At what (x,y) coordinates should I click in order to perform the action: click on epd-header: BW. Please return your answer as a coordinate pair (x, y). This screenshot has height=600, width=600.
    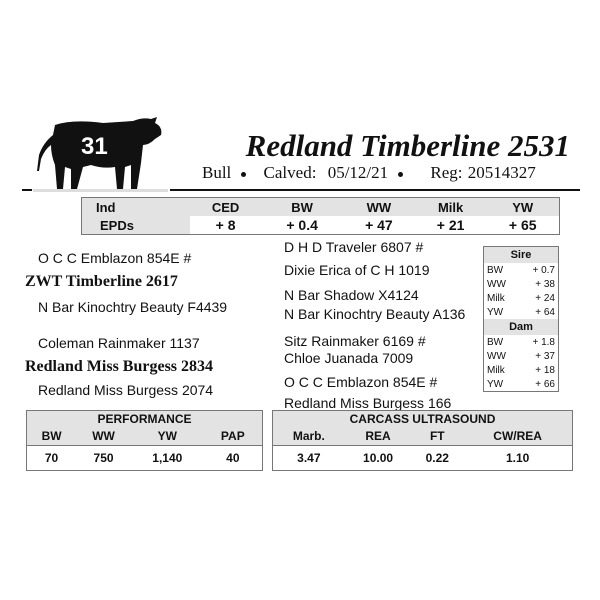
    Looking at the image, I should click on (302, 206).